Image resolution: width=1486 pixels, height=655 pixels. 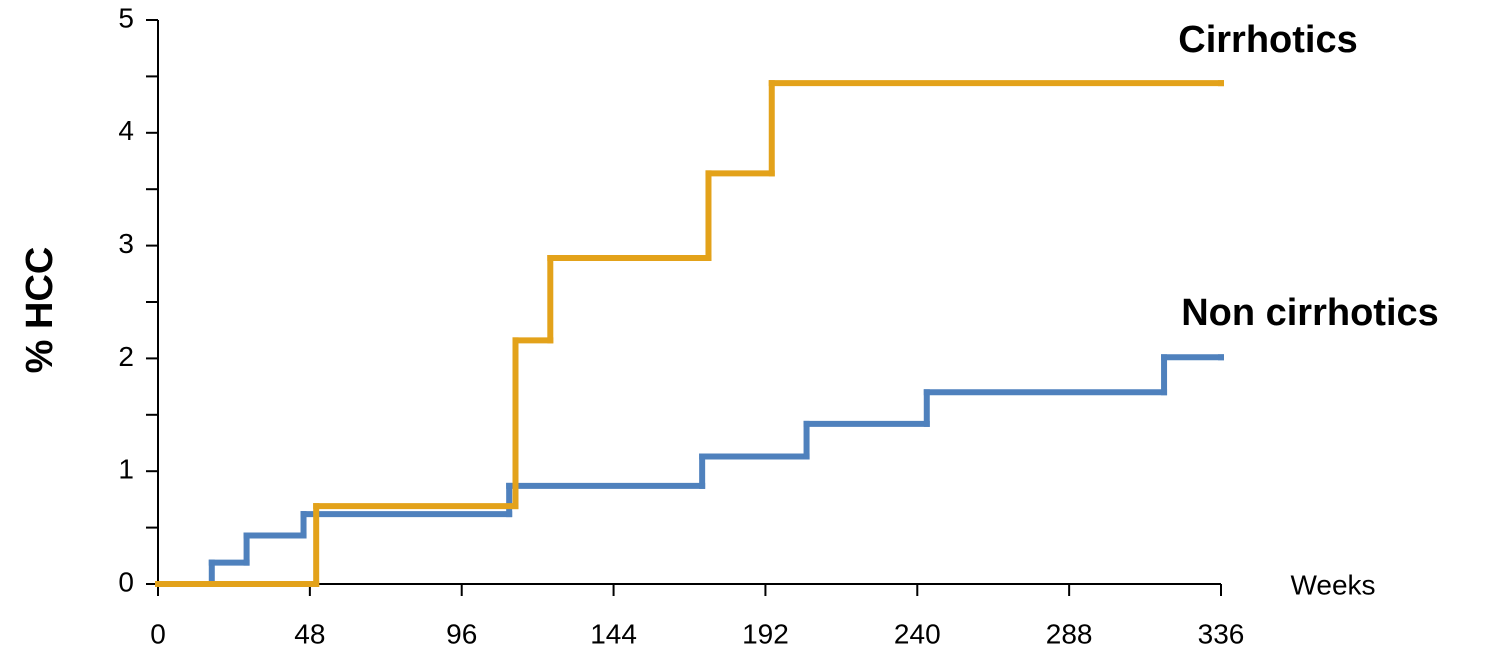 I want to click on y-tick-label: 5, so click(x=126, y=17).